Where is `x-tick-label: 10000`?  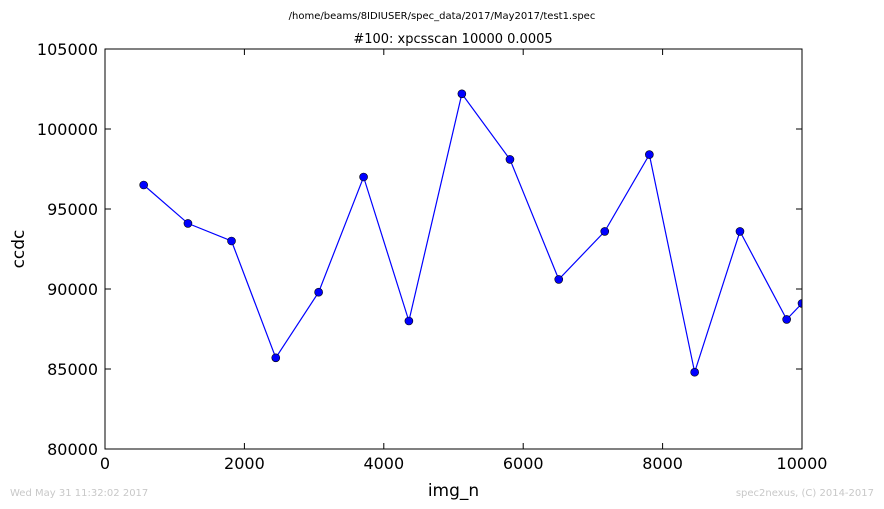 x-tick-label: 10000 is located at coordinates (802, 463).